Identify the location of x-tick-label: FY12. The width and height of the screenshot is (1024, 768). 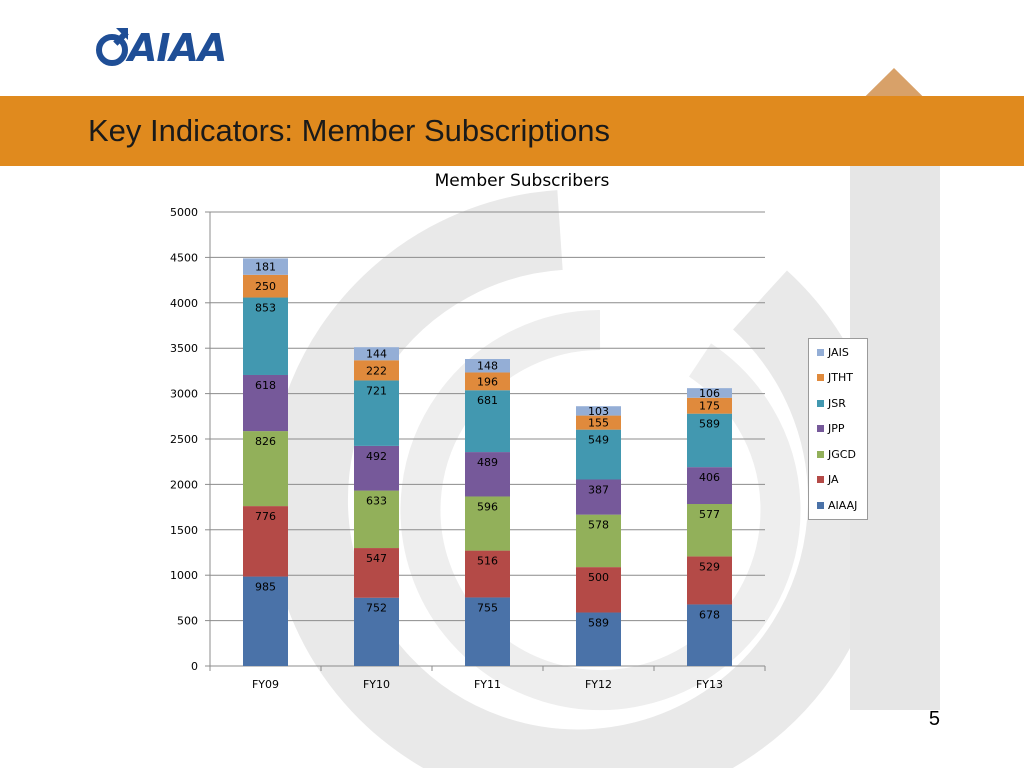
(598, 684).